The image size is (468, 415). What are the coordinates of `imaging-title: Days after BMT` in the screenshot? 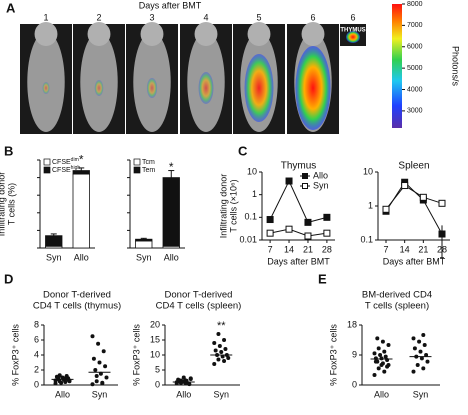 It's located at (170, 5).